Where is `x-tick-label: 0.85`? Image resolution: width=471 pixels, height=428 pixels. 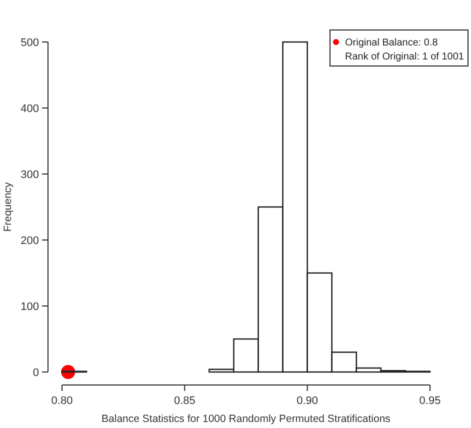
x-tick-label: 0.85 is located at coordinates (185, 401).